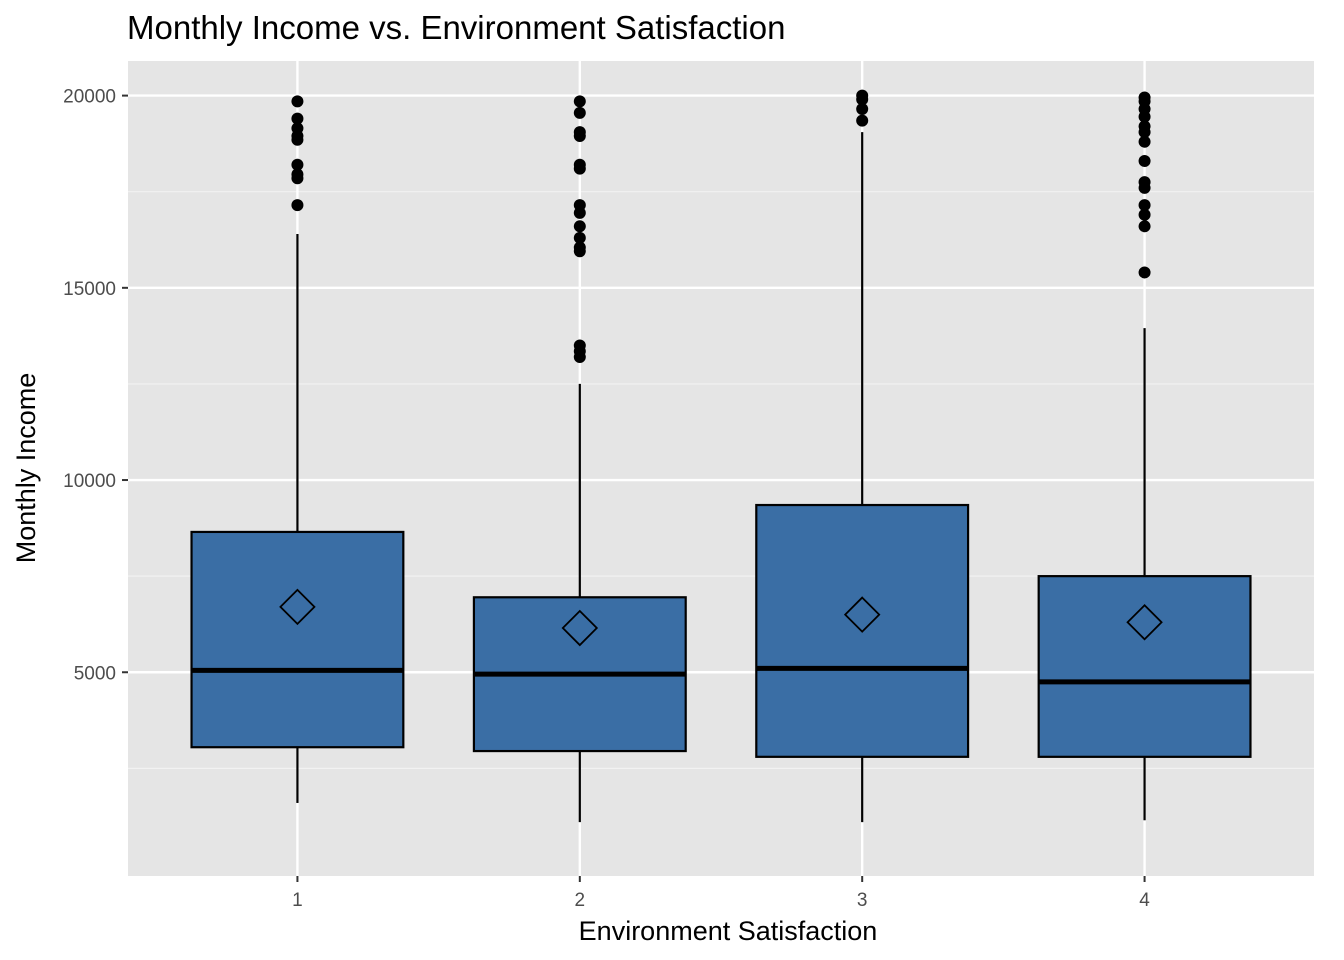 This screenshot has height=960, width=1344. I want to click on x-axis-ticks: 1 2 3 4, so click(721, 893).